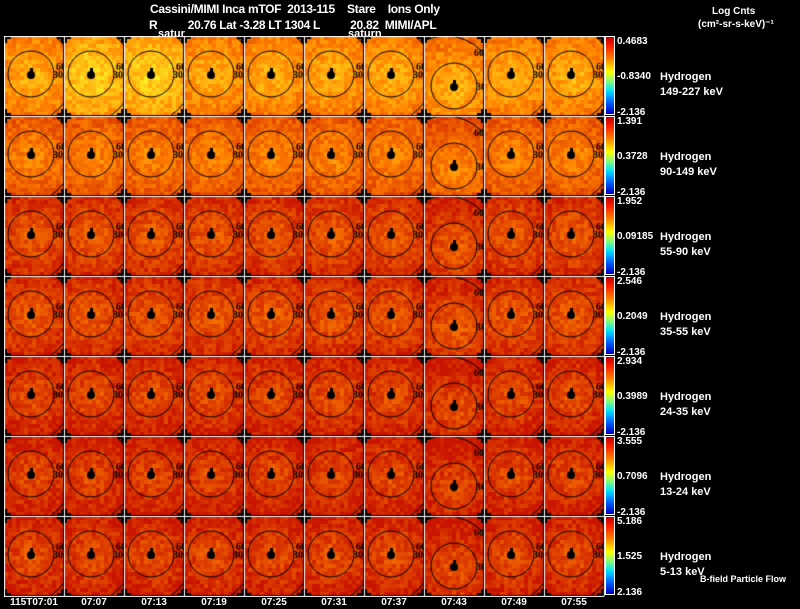 The image size is (800, 609). What do you see at coordinates (574, 602) in the screenshot?
I see `time-label: 07:55` at bounding box center [574, 602].